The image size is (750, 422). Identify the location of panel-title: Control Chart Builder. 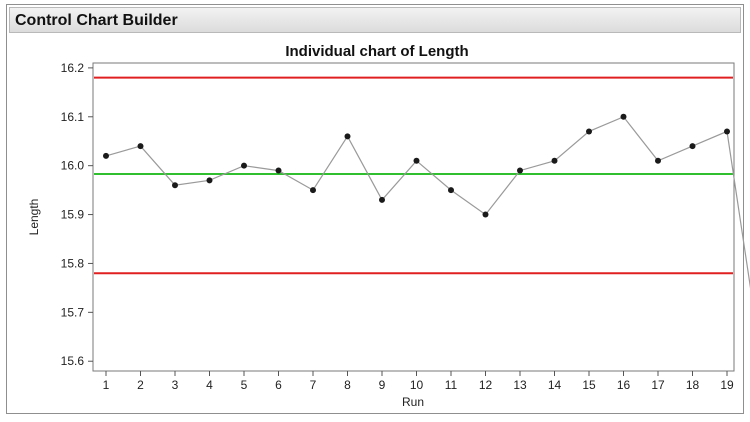
(96, 20).